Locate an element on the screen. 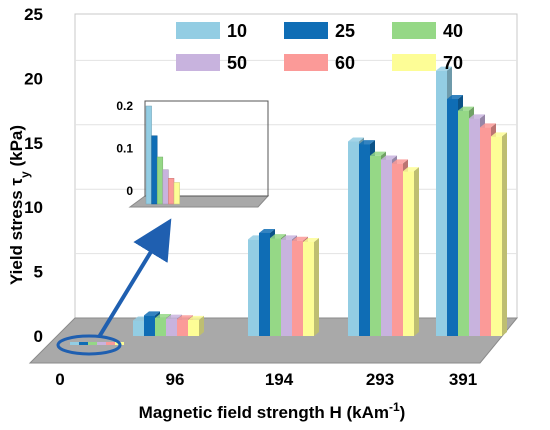 The image size is (550, 430). inset-y-tick-label: 0.1 is located at coordinates (124, 149).